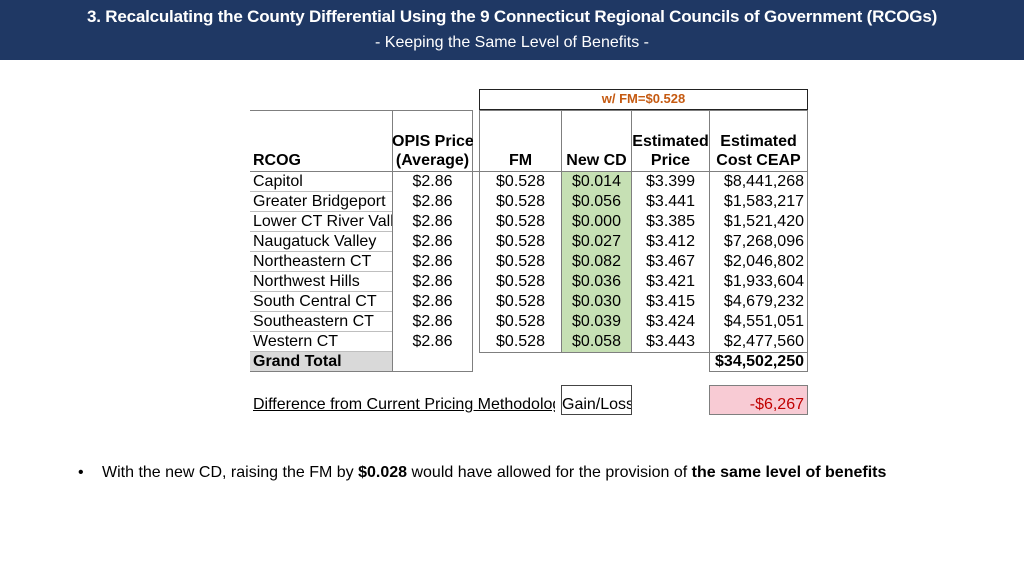  I want to click on est-price-value: $3.443, so click(670, 341).